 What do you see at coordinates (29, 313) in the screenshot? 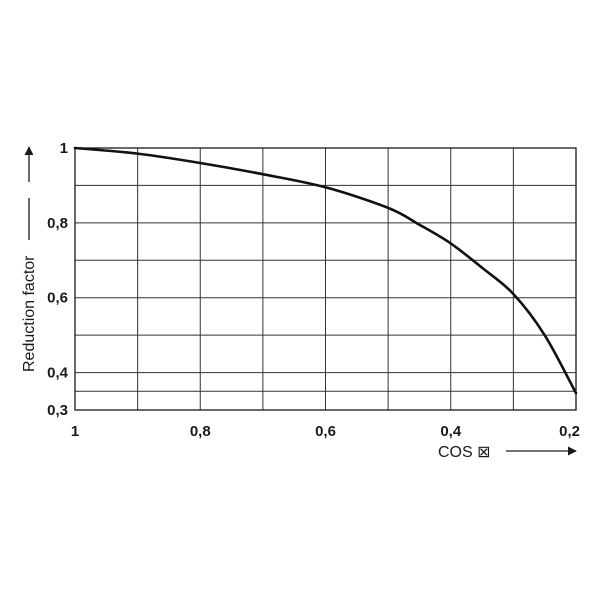
I see `y-axis-label: Reduction factor` at bounding box center [29, 313].